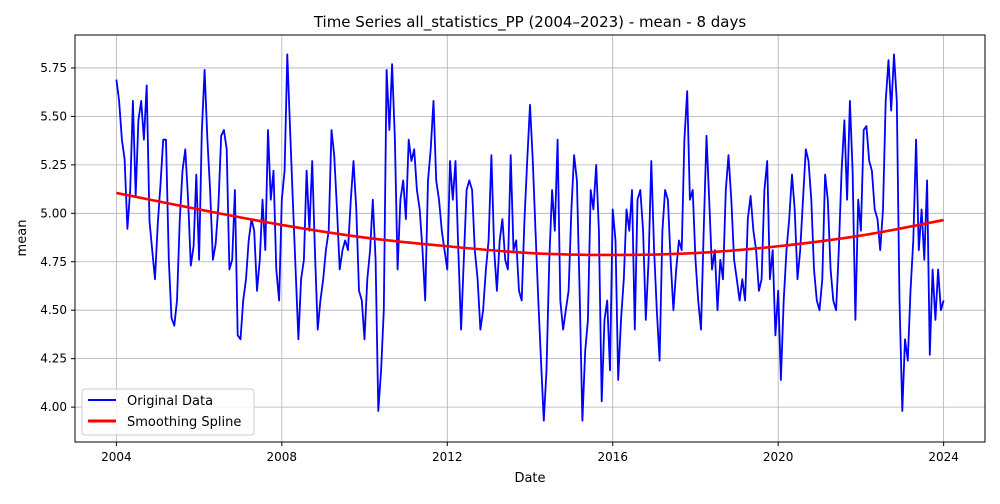 Image resolution: width=1000 pixels, height=504 pixels. Describe the element at coordinates (53, 359) in the screenshot. I see `y-tick-label: 4.25` at that location.